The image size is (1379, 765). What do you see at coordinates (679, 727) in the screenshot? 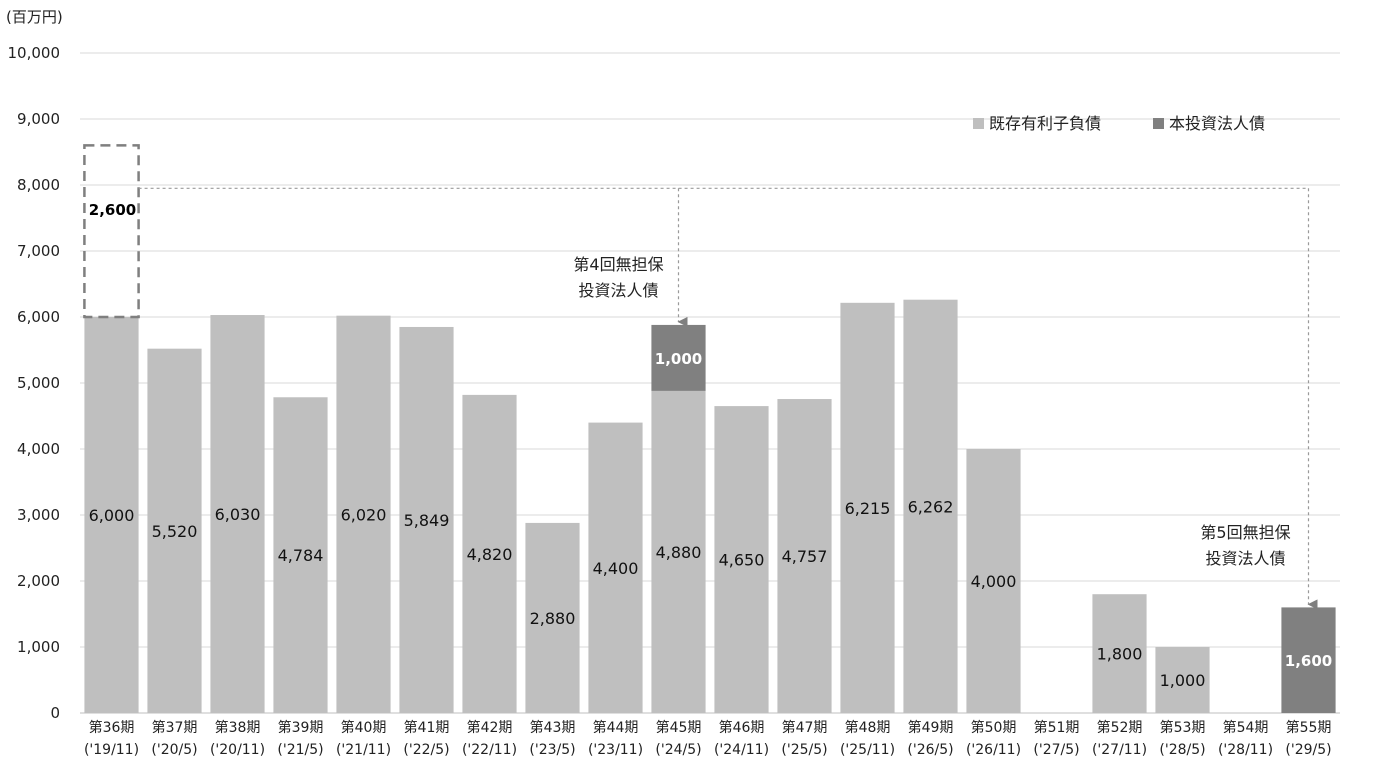
I see `category-period-label: 第45期` at bounding box center [679, 727].